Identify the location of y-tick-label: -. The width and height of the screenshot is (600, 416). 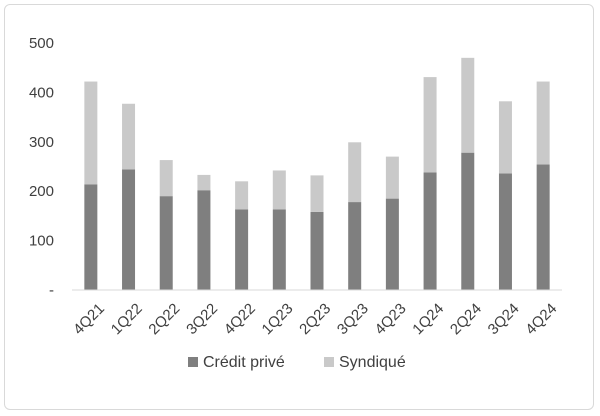
(51, 290).